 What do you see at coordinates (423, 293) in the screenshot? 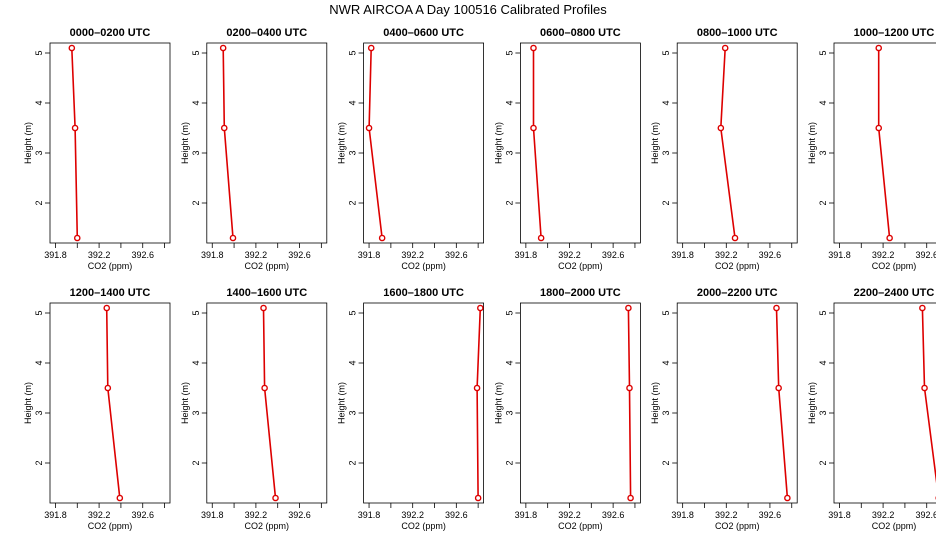
I see `panel-title: 1600–1800 UTC` at bounding box center [423, 293].